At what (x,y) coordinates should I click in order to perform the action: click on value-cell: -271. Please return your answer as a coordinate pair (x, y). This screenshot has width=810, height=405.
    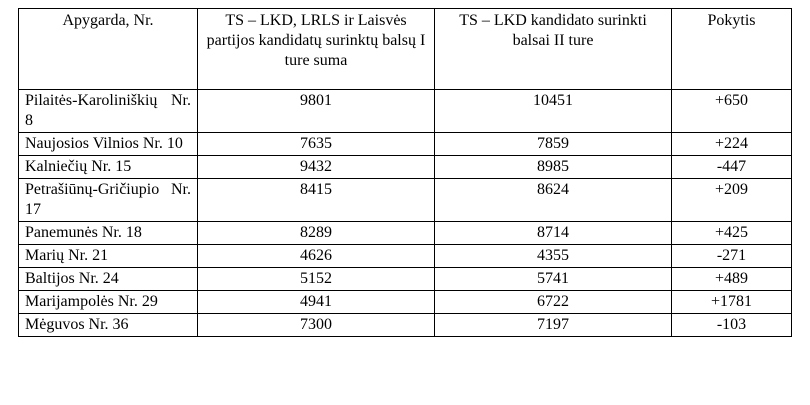
    Looking at the image, I should click on (731, 256).